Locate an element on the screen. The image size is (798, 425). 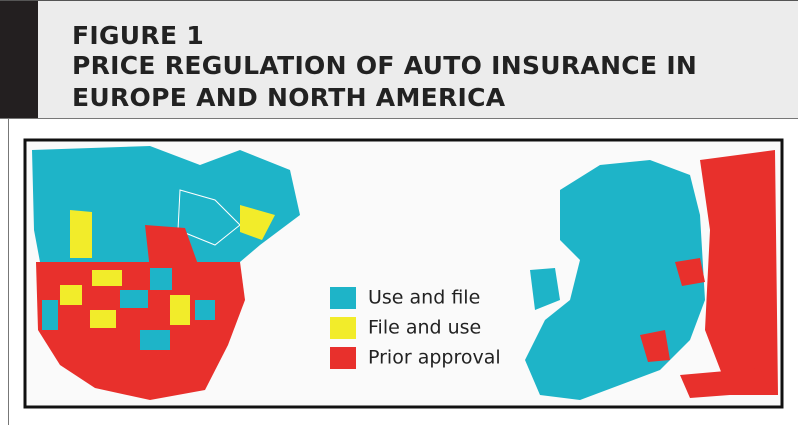
british-isles is located at coordinates (545, 289).